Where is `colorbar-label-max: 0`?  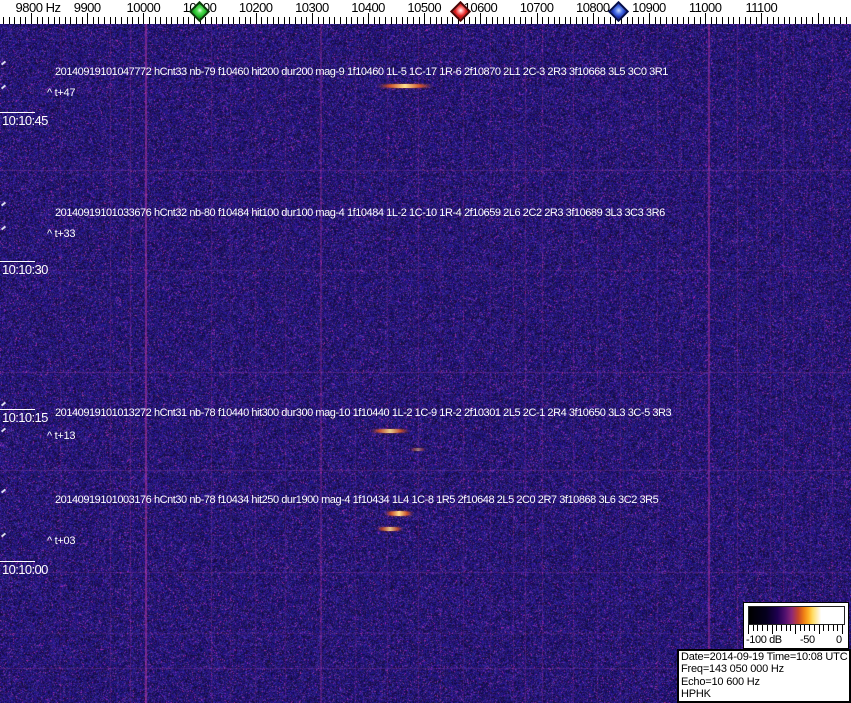 colorbar-label-max: 0 is located at coordinates (839, 640).